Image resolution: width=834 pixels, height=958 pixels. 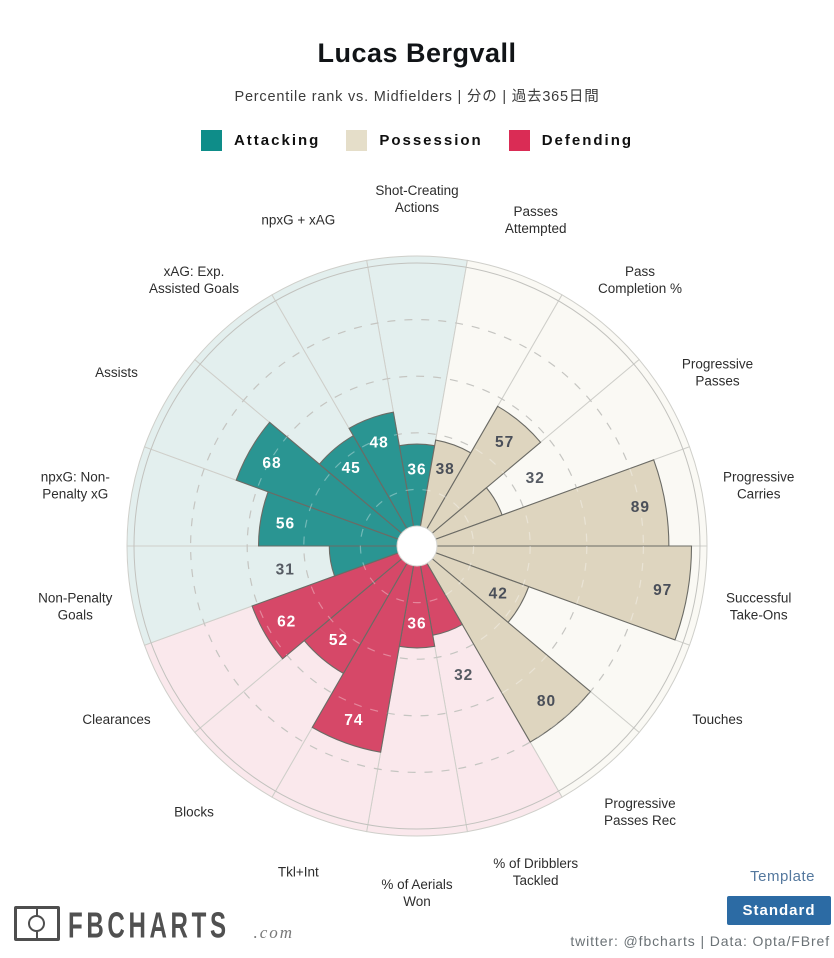 I want to click on stat-label-16: xAG: Exp. Assisted Goals, so click(x=194, y=280).